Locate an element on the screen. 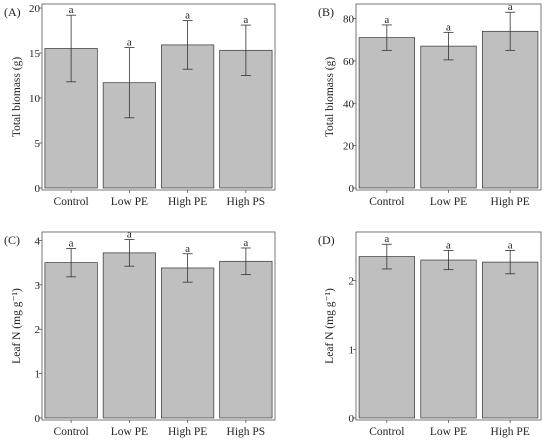 The height and width of the screenshot is (446, 550). y-tick-label: 4 is located at coordinates (38, 241).